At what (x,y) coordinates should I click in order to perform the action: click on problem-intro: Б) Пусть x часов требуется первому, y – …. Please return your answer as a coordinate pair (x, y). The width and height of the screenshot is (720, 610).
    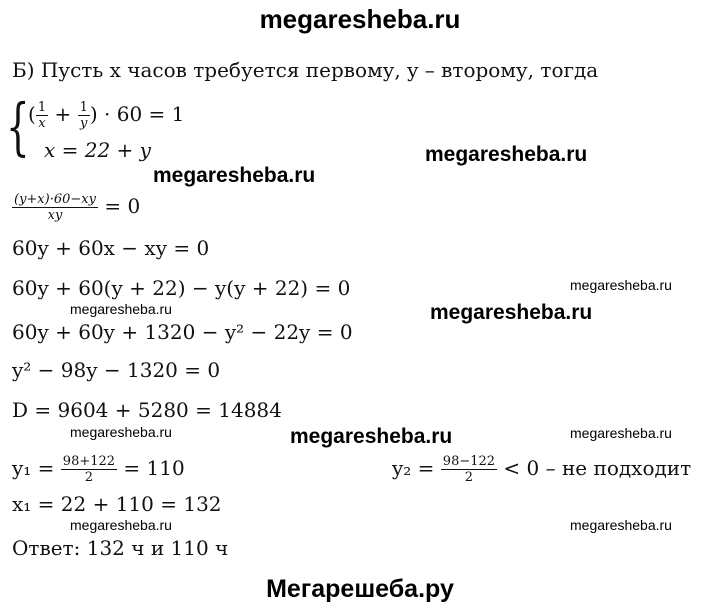
    Looking at the image, I should click on (305, 70).